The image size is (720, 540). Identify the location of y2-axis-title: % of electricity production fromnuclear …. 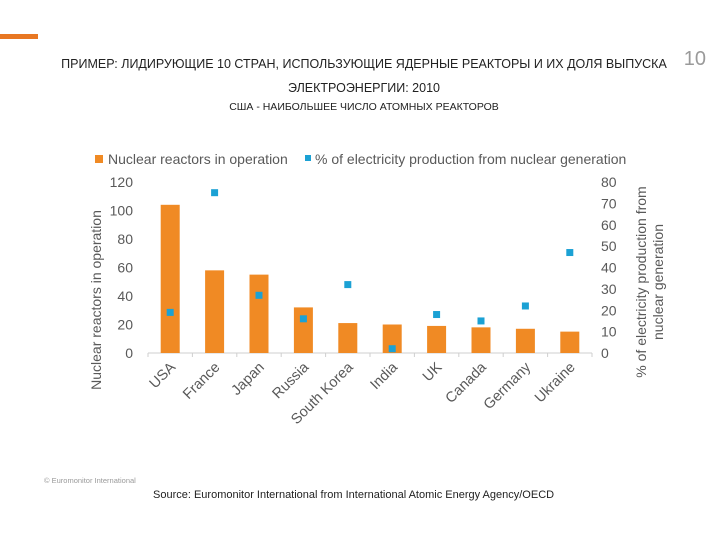
(649, 281).